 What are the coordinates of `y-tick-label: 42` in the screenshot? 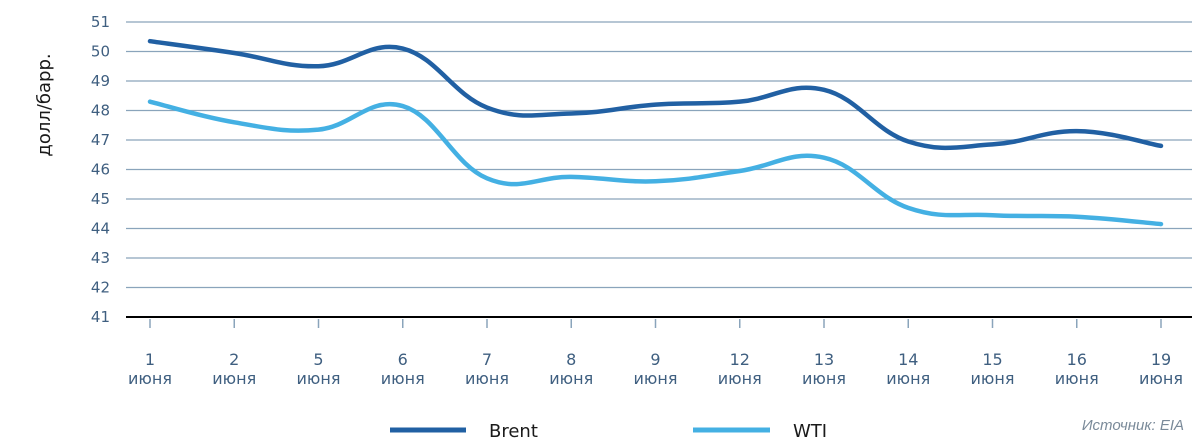 It's located at (100, 288).